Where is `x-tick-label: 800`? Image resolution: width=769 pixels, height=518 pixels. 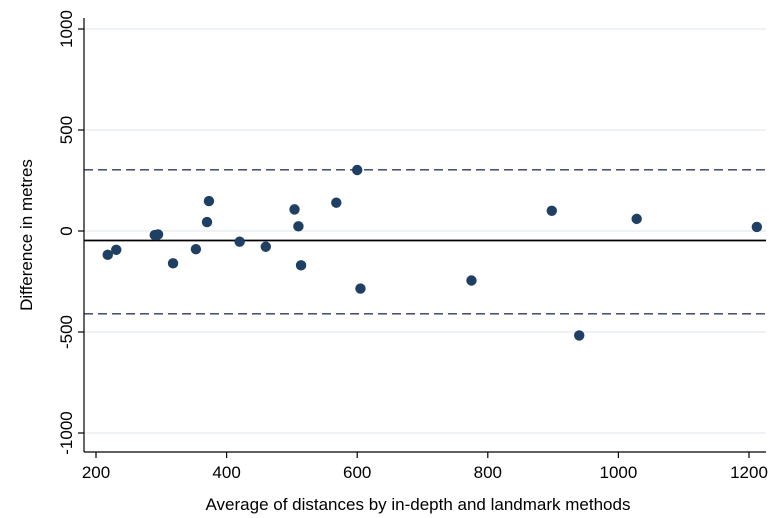
x-tick-label: 800 is located at coordinates (488, 472).